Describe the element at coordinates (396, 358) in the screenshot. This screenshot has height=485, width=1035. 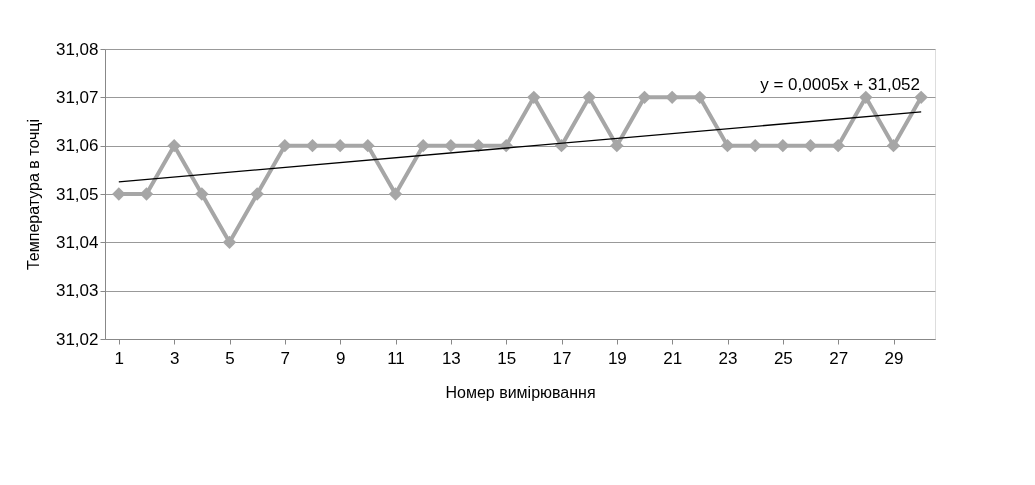
I see `x-tick-label: 11` at that location.